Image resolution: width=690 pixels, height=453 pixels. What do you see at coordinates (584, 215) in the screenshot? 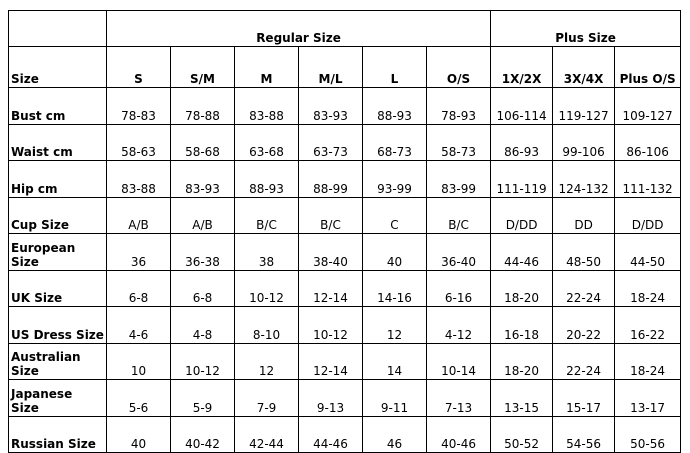
I see `table-cell: DD` at bounding box center [584, 215].